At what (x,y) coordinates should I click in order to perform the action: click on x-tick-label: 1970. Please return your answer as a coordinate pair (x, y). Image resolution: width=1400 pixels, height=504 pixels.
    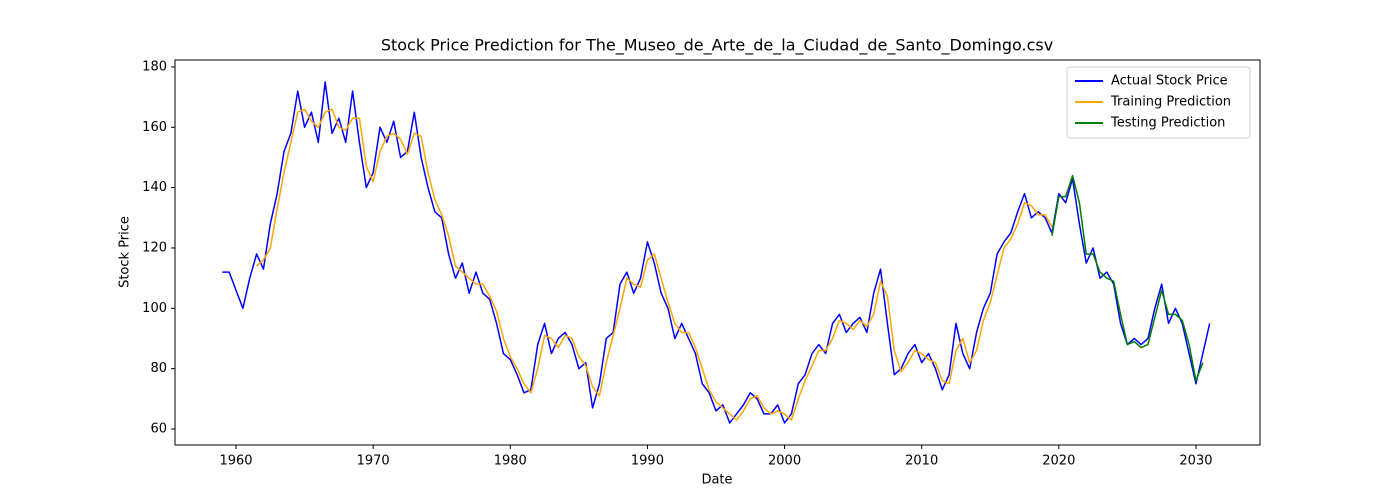
    Looking at the image, I should click on (373, 461).